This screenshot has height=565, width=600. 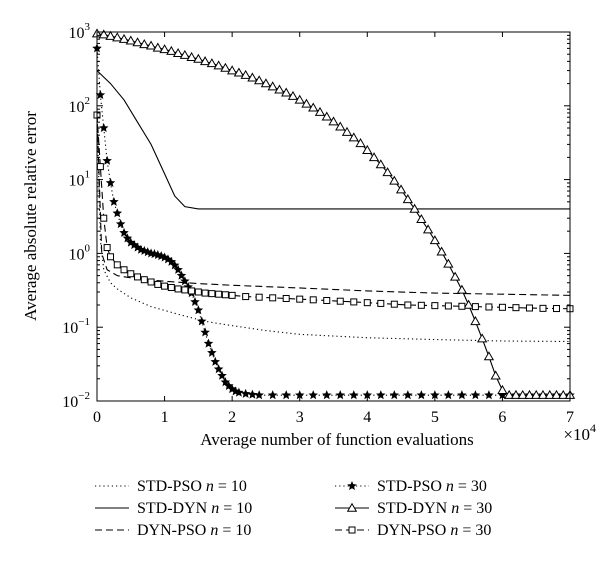 What do you see at coordinates (80, 105) in the screenshot?
I see `y-tick-label: 10²` at bounding box center [80, 105].